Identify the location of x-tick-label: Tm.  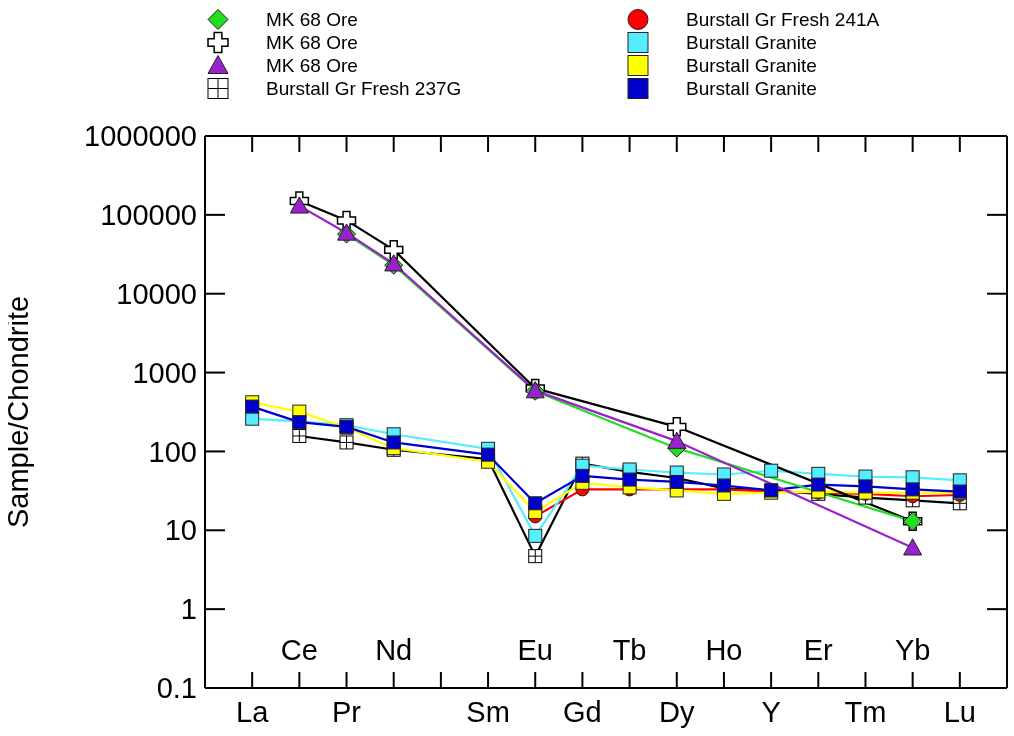
(865, 712).